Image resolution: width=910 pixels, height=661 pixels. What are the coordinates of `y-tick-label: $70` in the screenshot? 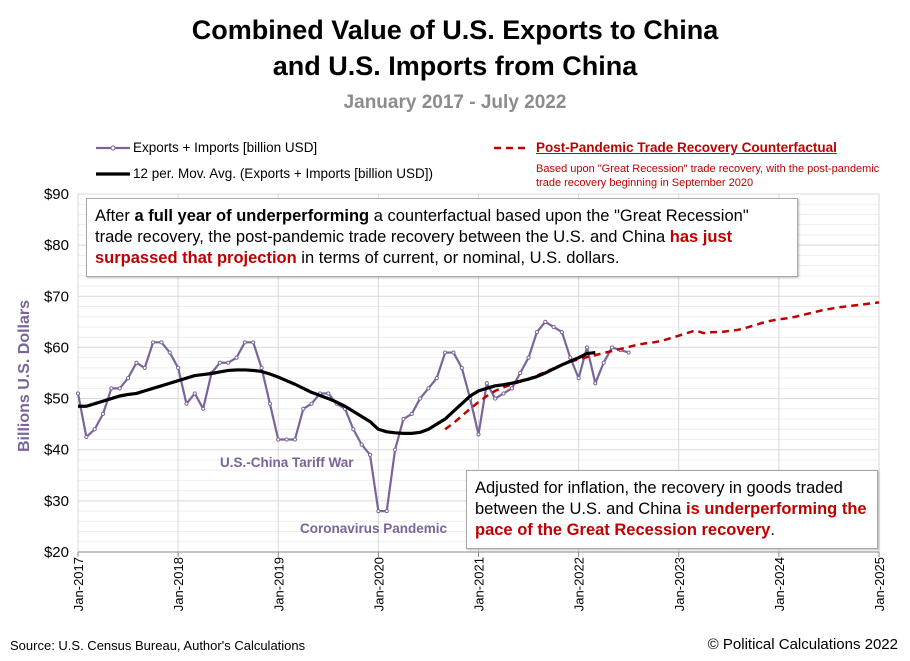 It's located at (56, 296).